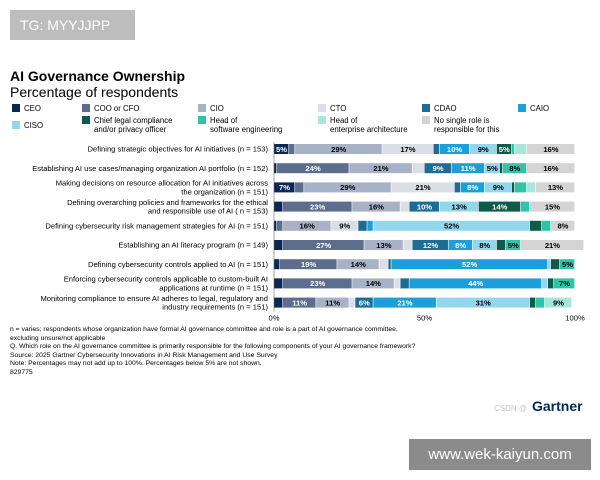 This screenshot has height=480, width=600. I want to click on legend-item: CDAO, so click(439, 108).